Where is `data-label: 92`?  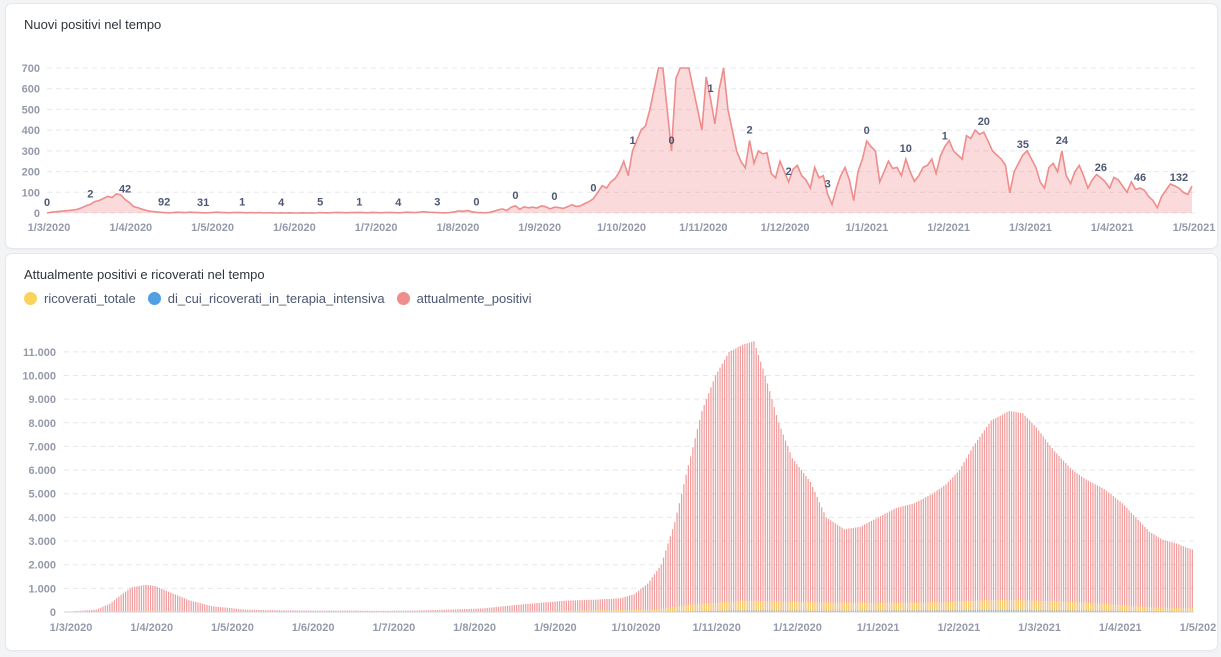 data-label: 92 is located at coordinates (164, 203).